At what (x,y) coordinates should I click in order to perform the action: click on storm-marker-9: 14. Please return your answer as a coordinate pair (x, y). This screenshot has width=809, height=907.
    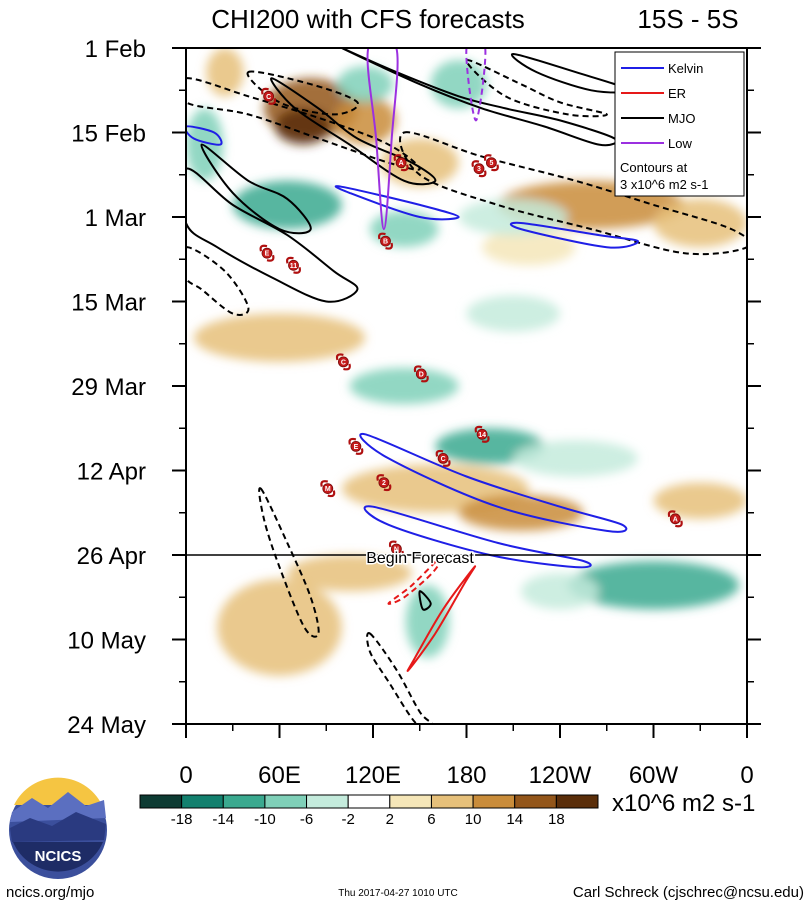
    Looking at the image, I should click on (482, 434).